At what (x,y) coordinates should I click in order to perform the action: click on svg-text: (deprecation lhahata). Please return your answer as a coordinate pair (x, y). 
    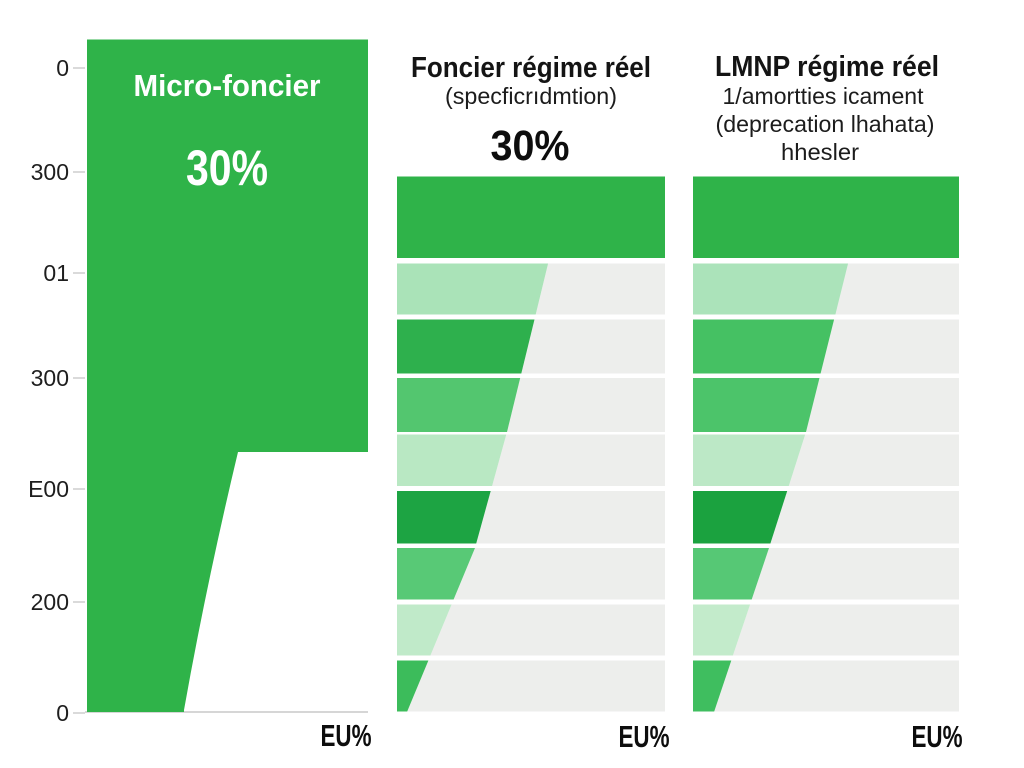
    Looking at the image, I should click on (825, 124).